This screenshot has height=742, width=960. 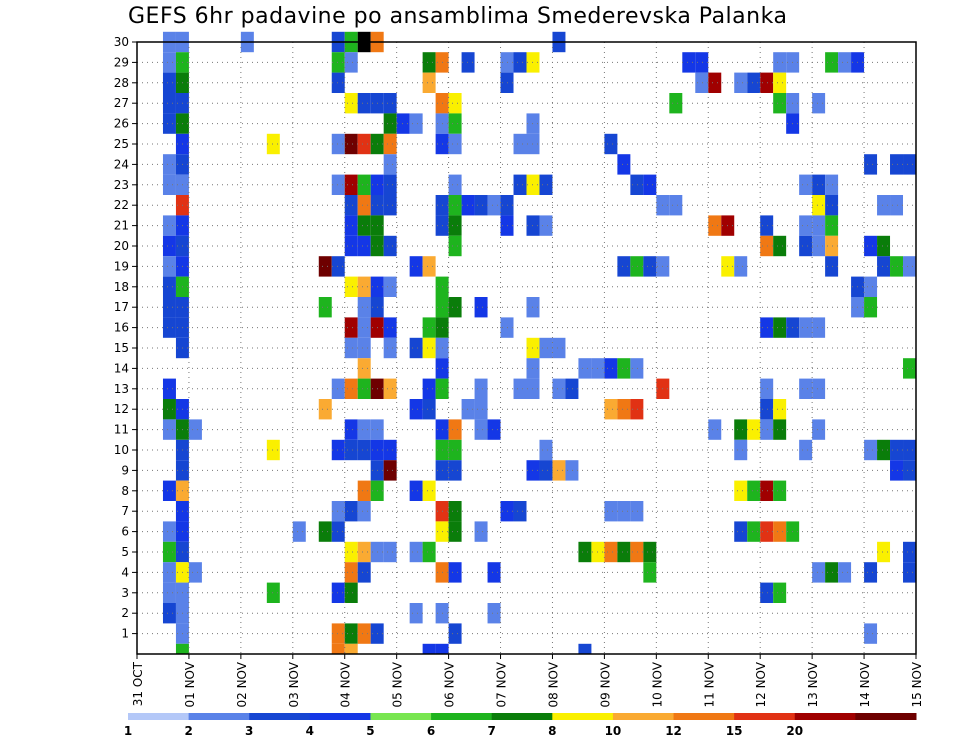 What do you see at coordinates (370, 731) in the screenshot?
I see `colorbar-label: 5` at bounding box center [370, 731].